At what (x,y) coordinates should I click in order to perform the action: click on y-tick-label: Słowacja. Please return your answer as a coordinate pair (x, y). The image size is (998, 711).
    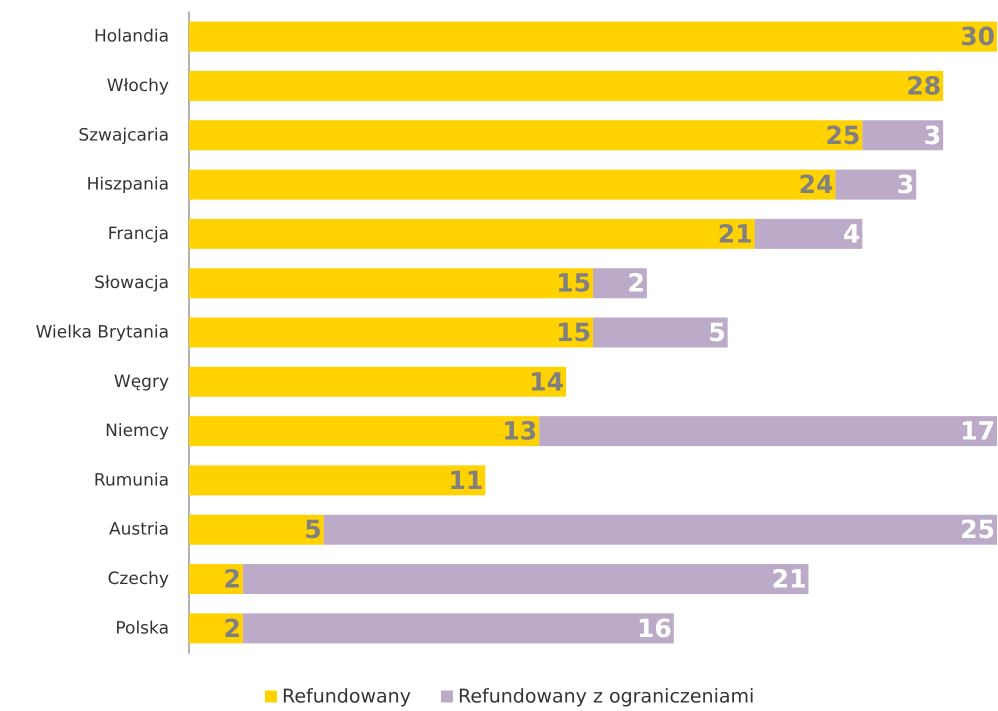
    Looking at the image, I should click on (131, 283).